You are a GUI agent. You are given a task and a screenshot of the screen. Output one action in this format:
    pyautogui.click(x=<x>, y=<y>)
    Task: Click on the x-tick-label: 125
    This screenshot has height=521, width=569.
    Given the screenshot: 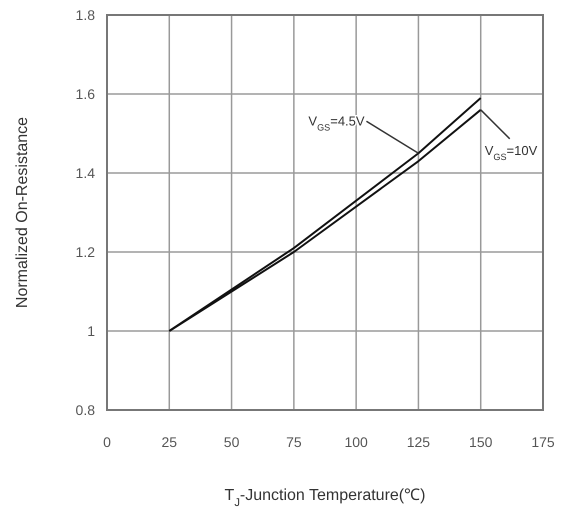 What is the action you would take?
    pyautogui.click(x=418, y=442)
    